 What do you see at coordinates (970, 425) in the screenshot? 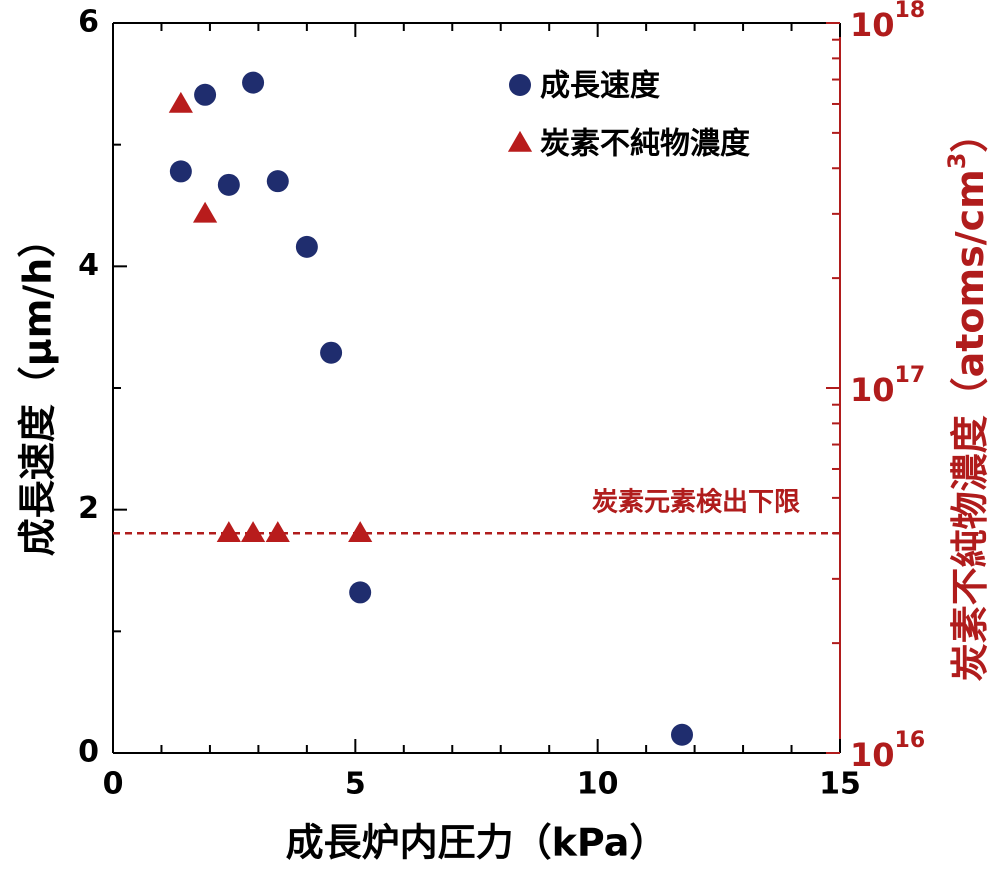
I see `y2-axis-title-main: 炭素不純物濃度（atoms/cm` at bounding box center [970, 425].